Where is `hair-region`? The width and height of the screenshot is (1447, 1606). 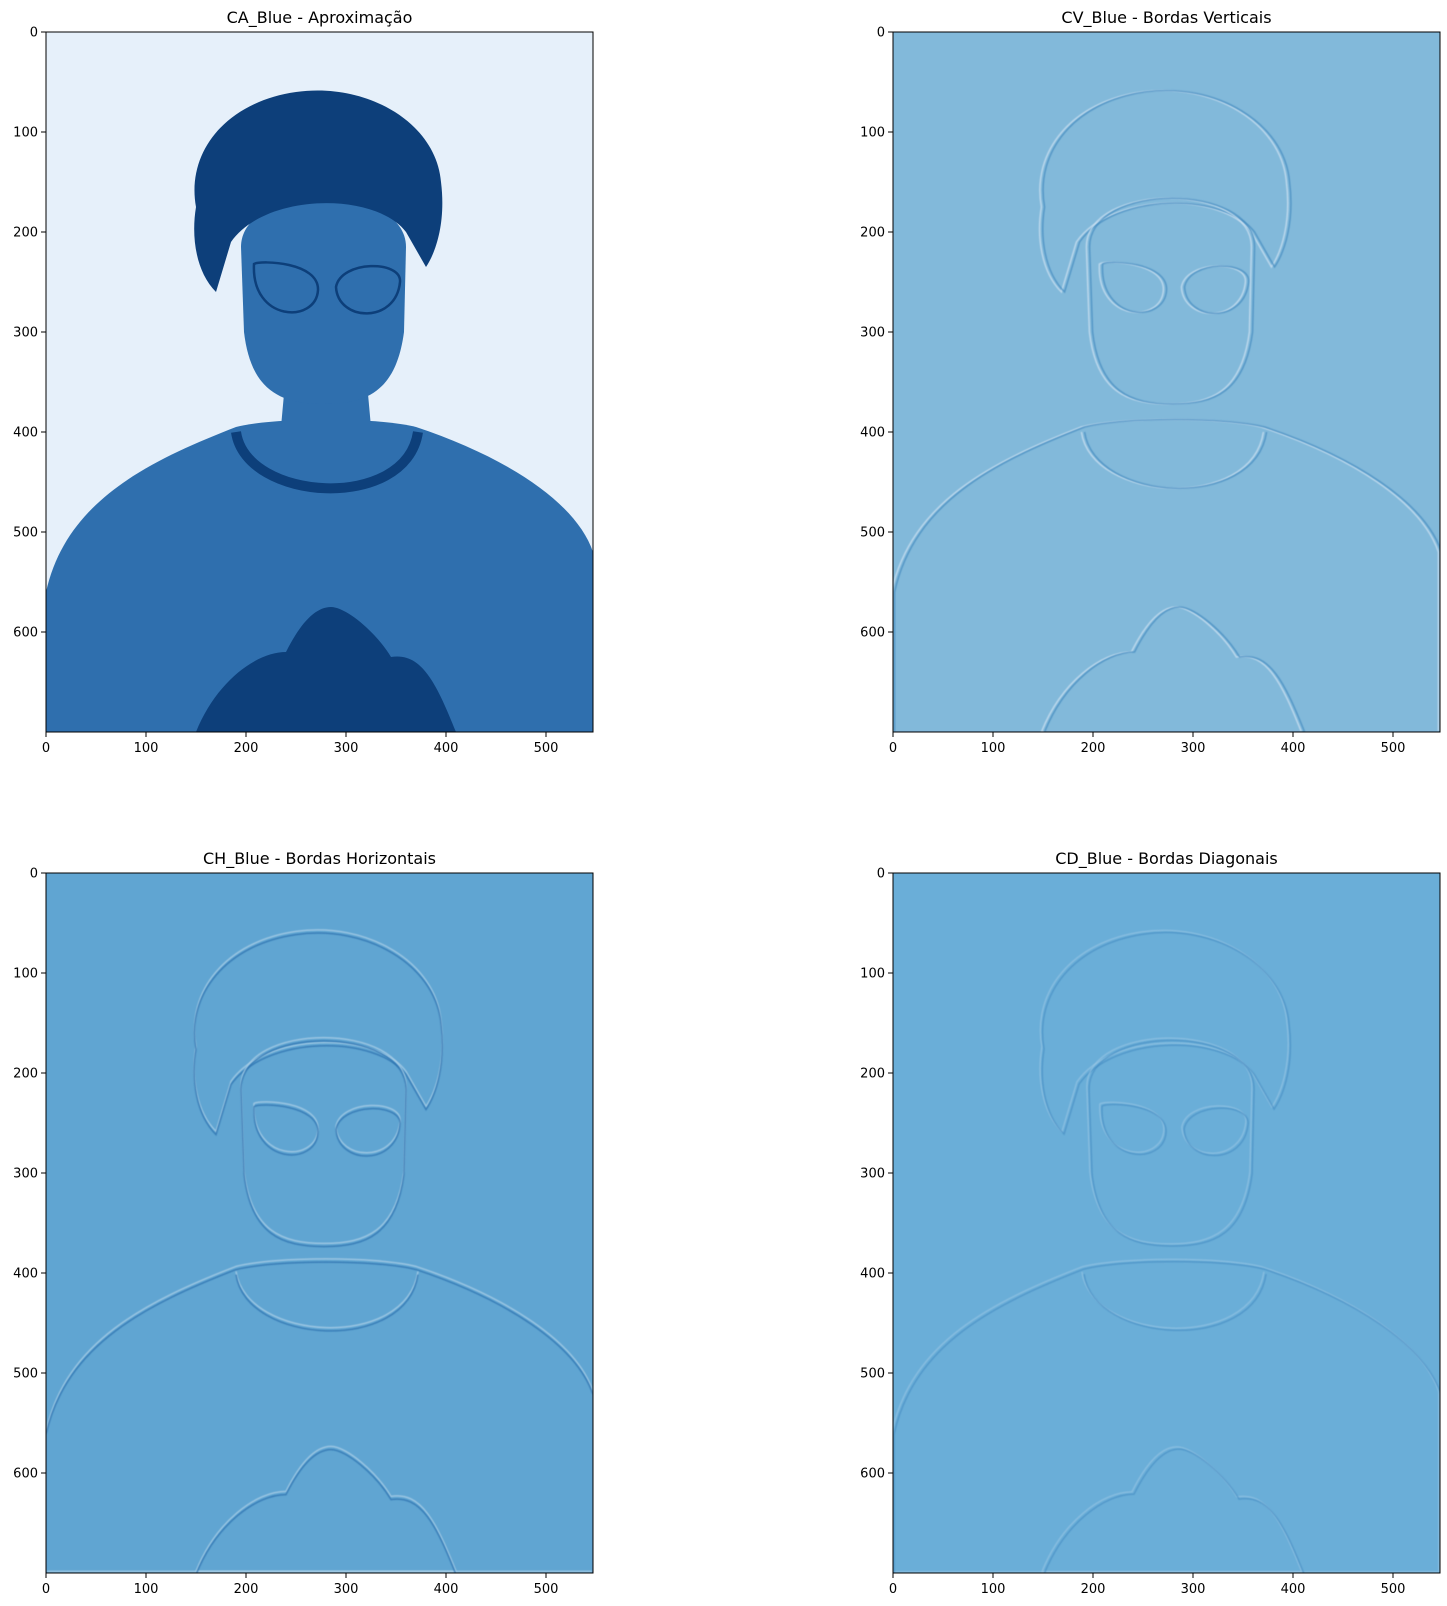 hair-region is located at coordinates (318, 191).